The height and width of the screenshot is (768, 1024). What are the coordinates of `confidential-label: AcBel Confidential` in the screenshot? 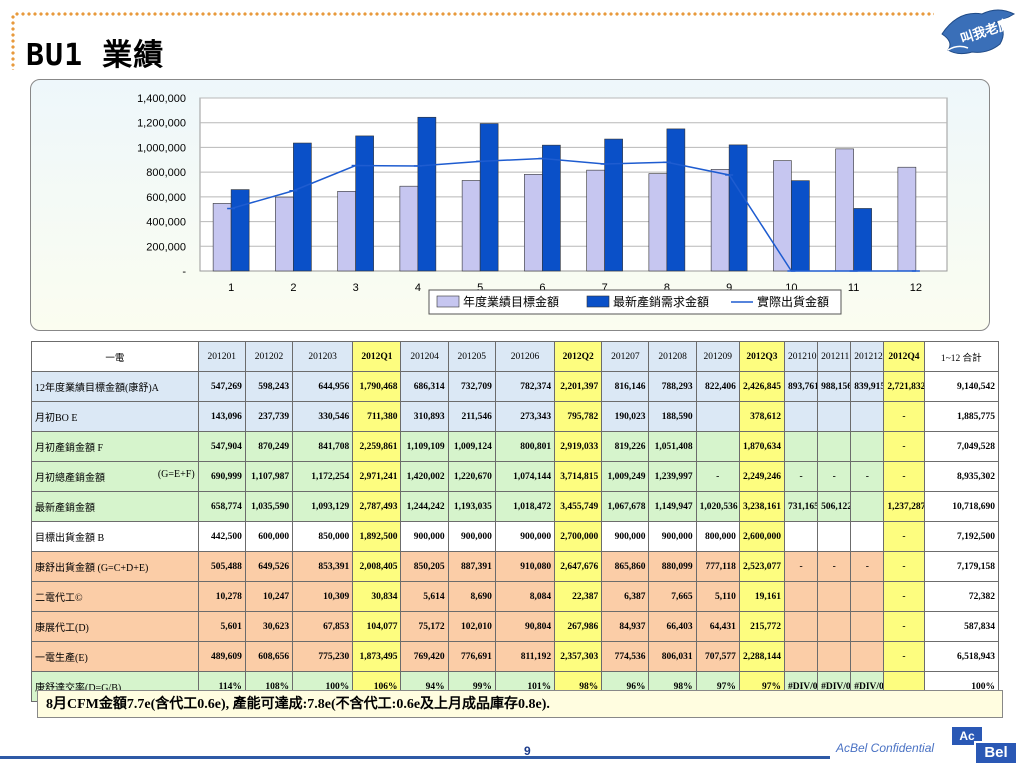 It's located at (885, 748).